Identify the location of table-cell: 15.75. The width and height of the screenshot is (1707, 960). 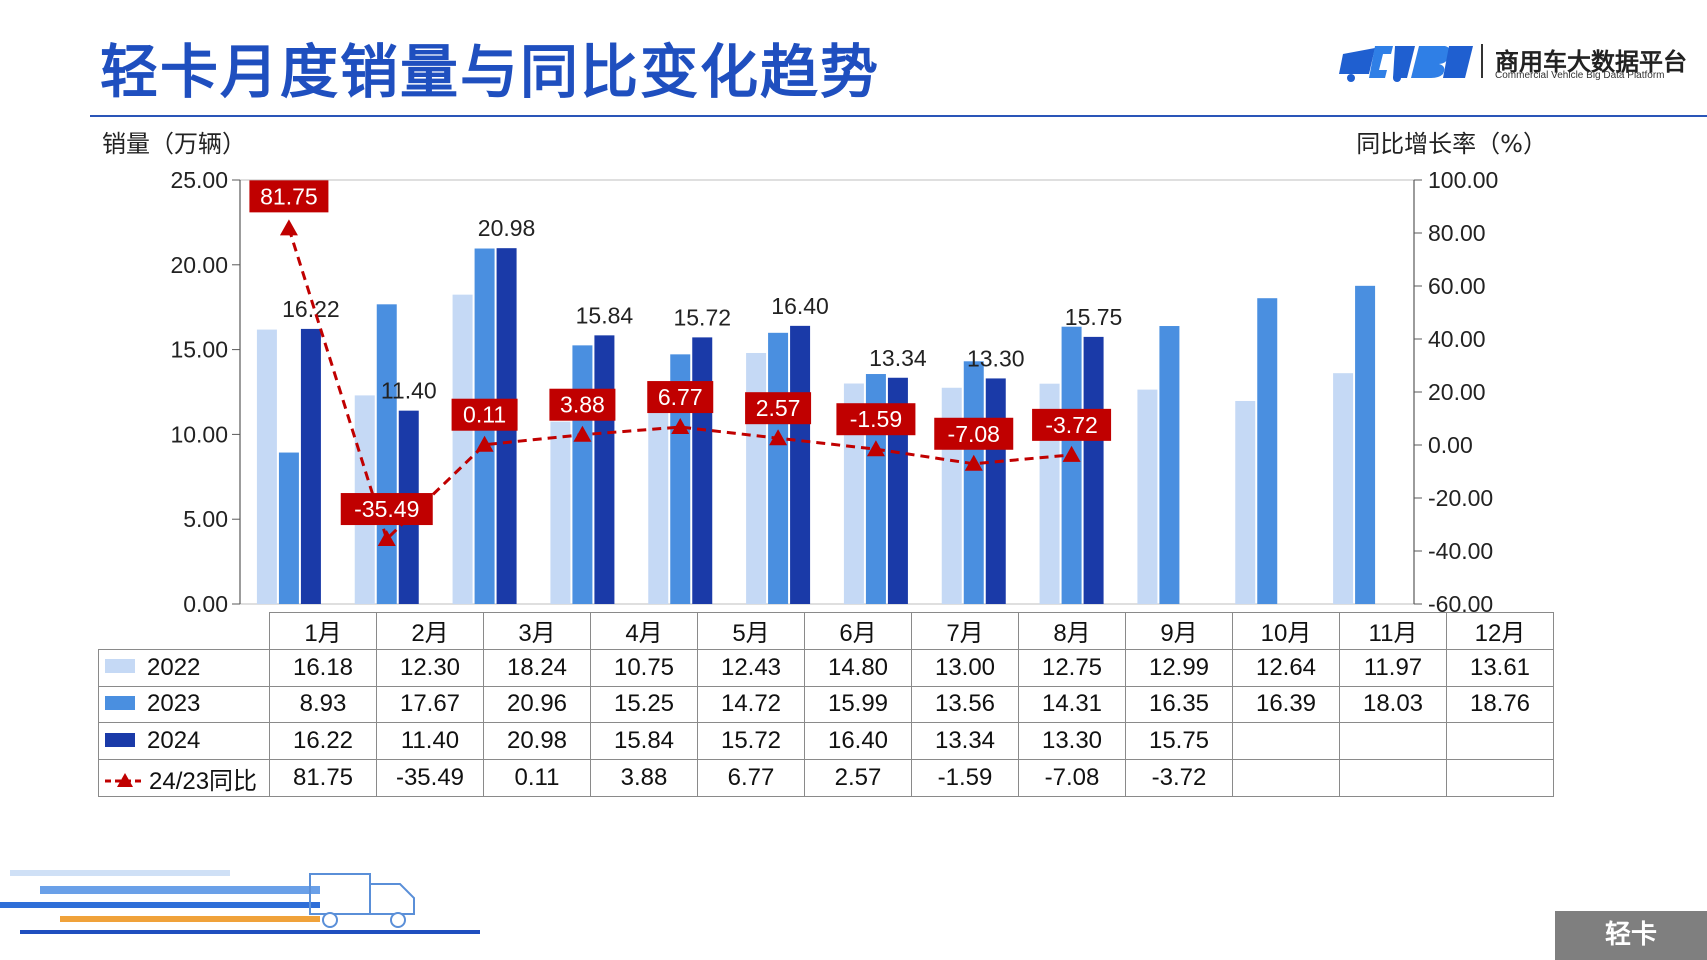
(1179, 741).